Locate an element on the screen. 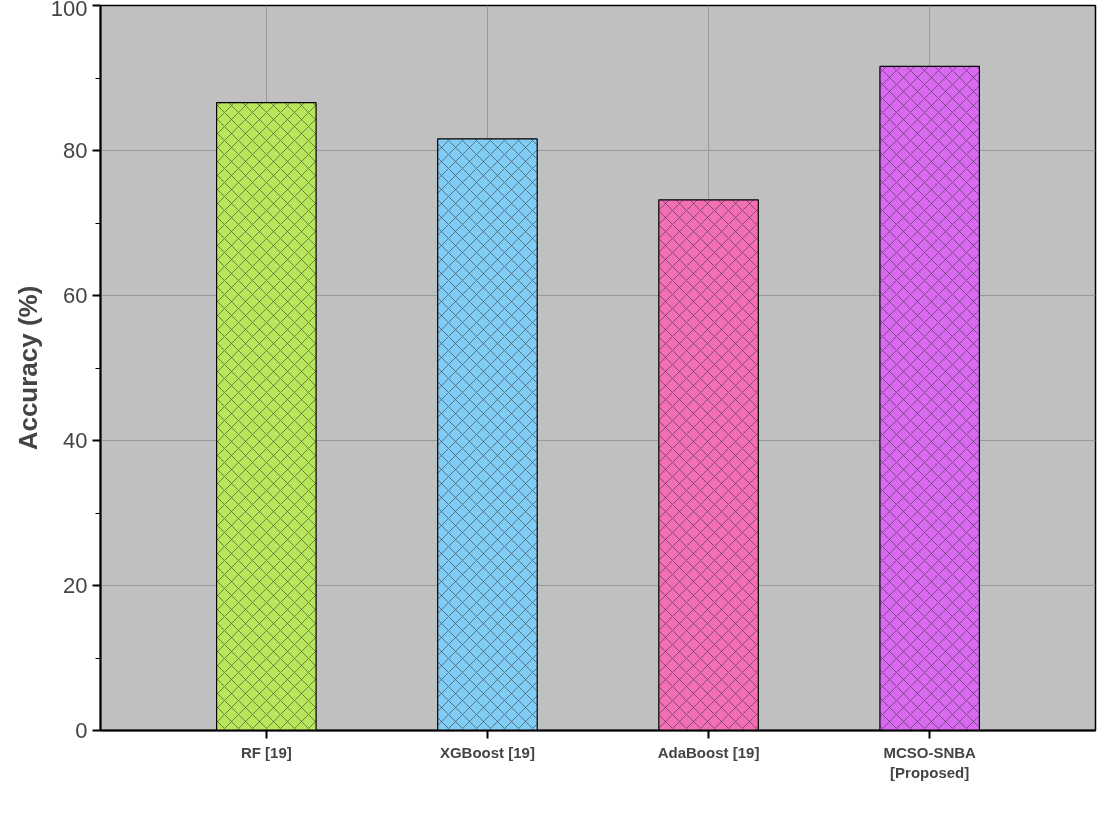  x-tick-label: RF [19] is located at coordinates (266, 752).